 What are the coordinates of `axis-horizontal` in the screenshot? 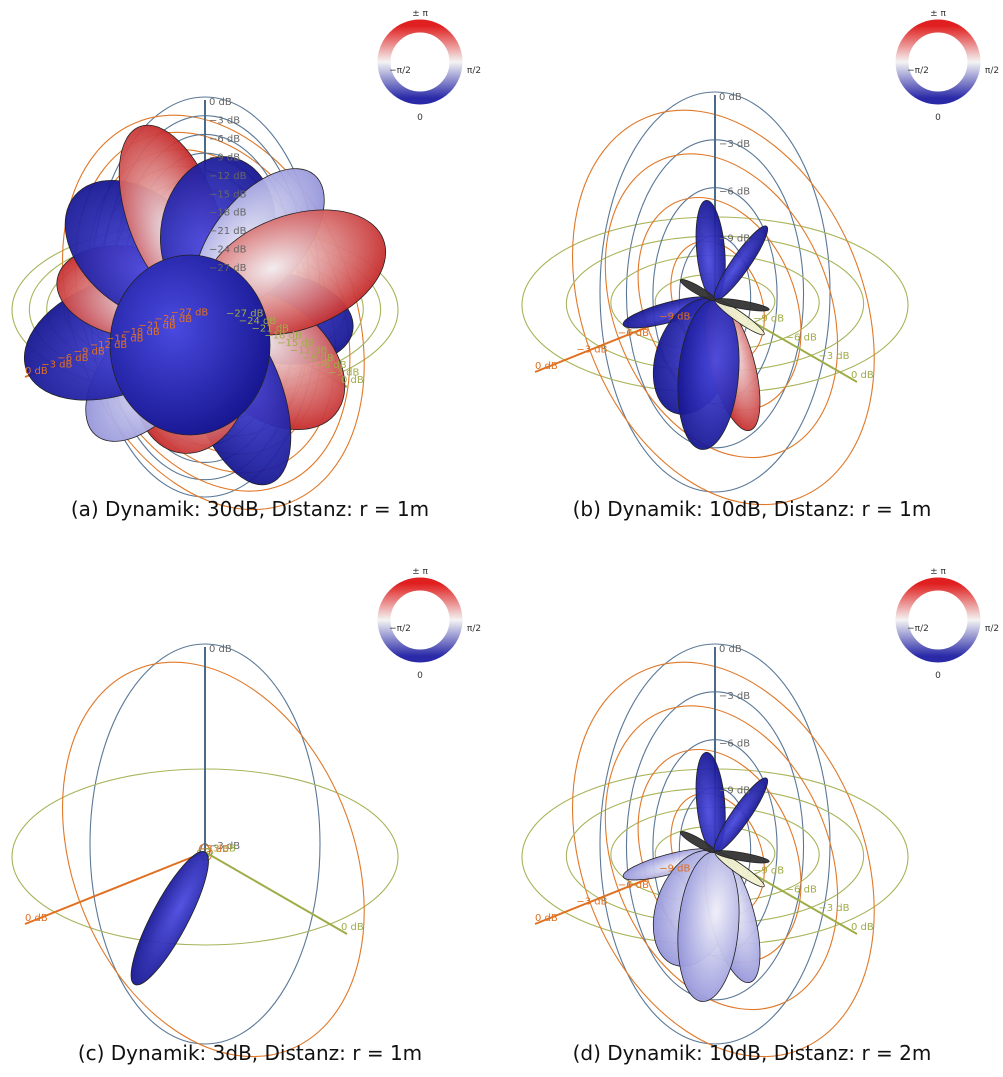 It's located at (276, 893).